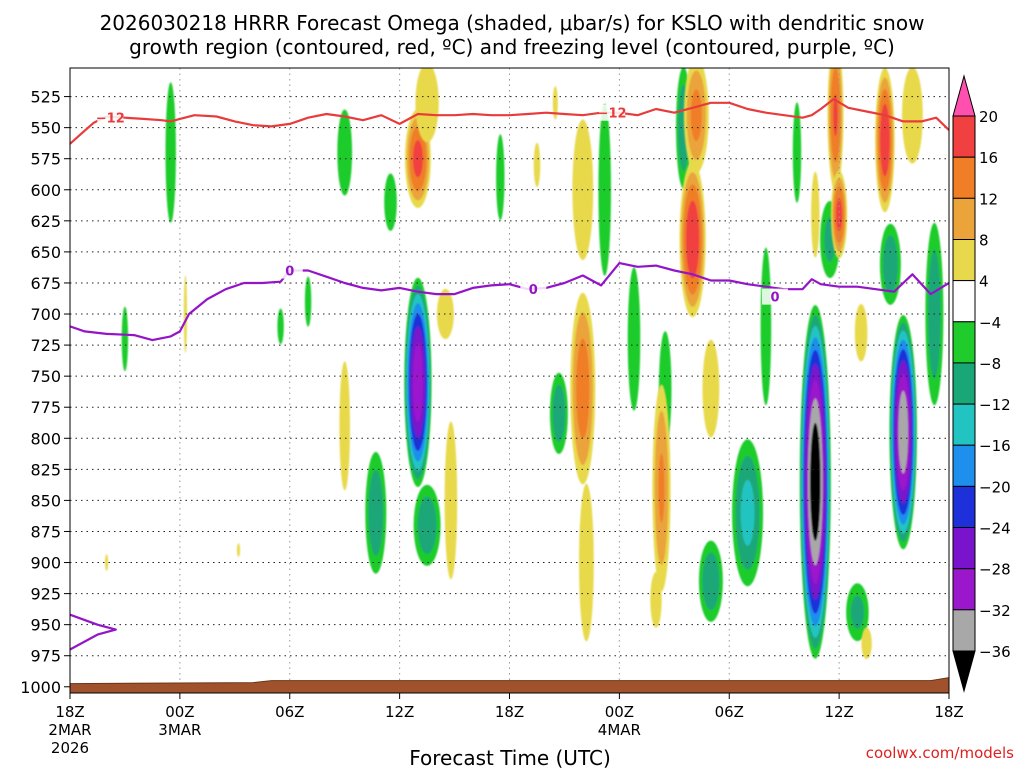 The image size is (1024, 772). Describe the element at coordinates (45, 252) in the screenshot. I see `y-tick-label: 650` at that location.